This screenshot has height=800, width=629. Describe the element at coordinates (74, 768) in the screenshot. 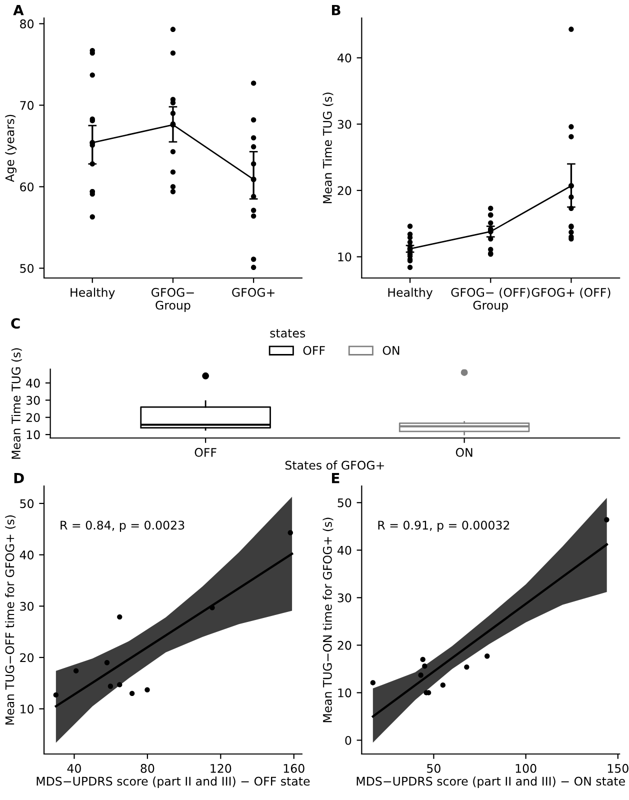

I see `x-tick-label: 40` at that location.